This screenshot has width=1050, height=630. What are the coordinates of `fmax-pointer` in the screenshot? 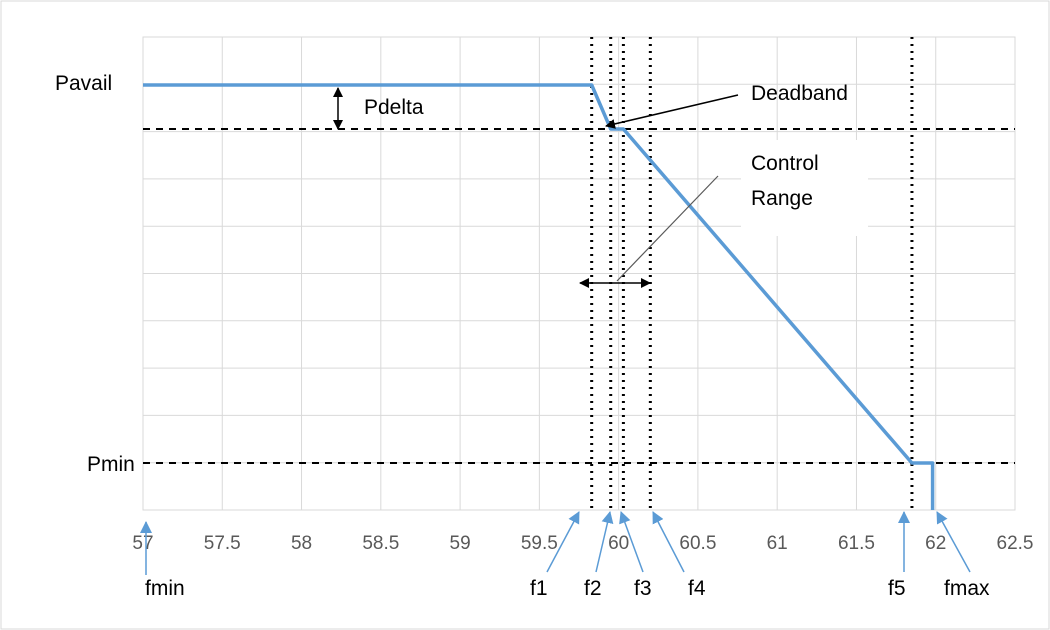 It's located at (953, 542).